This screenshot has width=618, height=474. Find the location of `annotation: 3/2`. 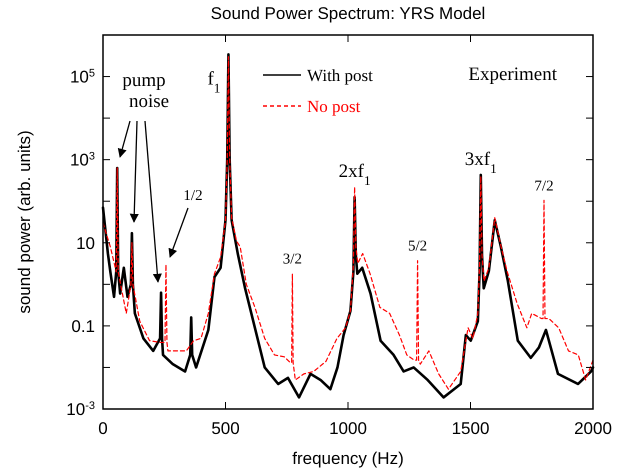

annotation: 3/2 is located at coordinates (292, 260).